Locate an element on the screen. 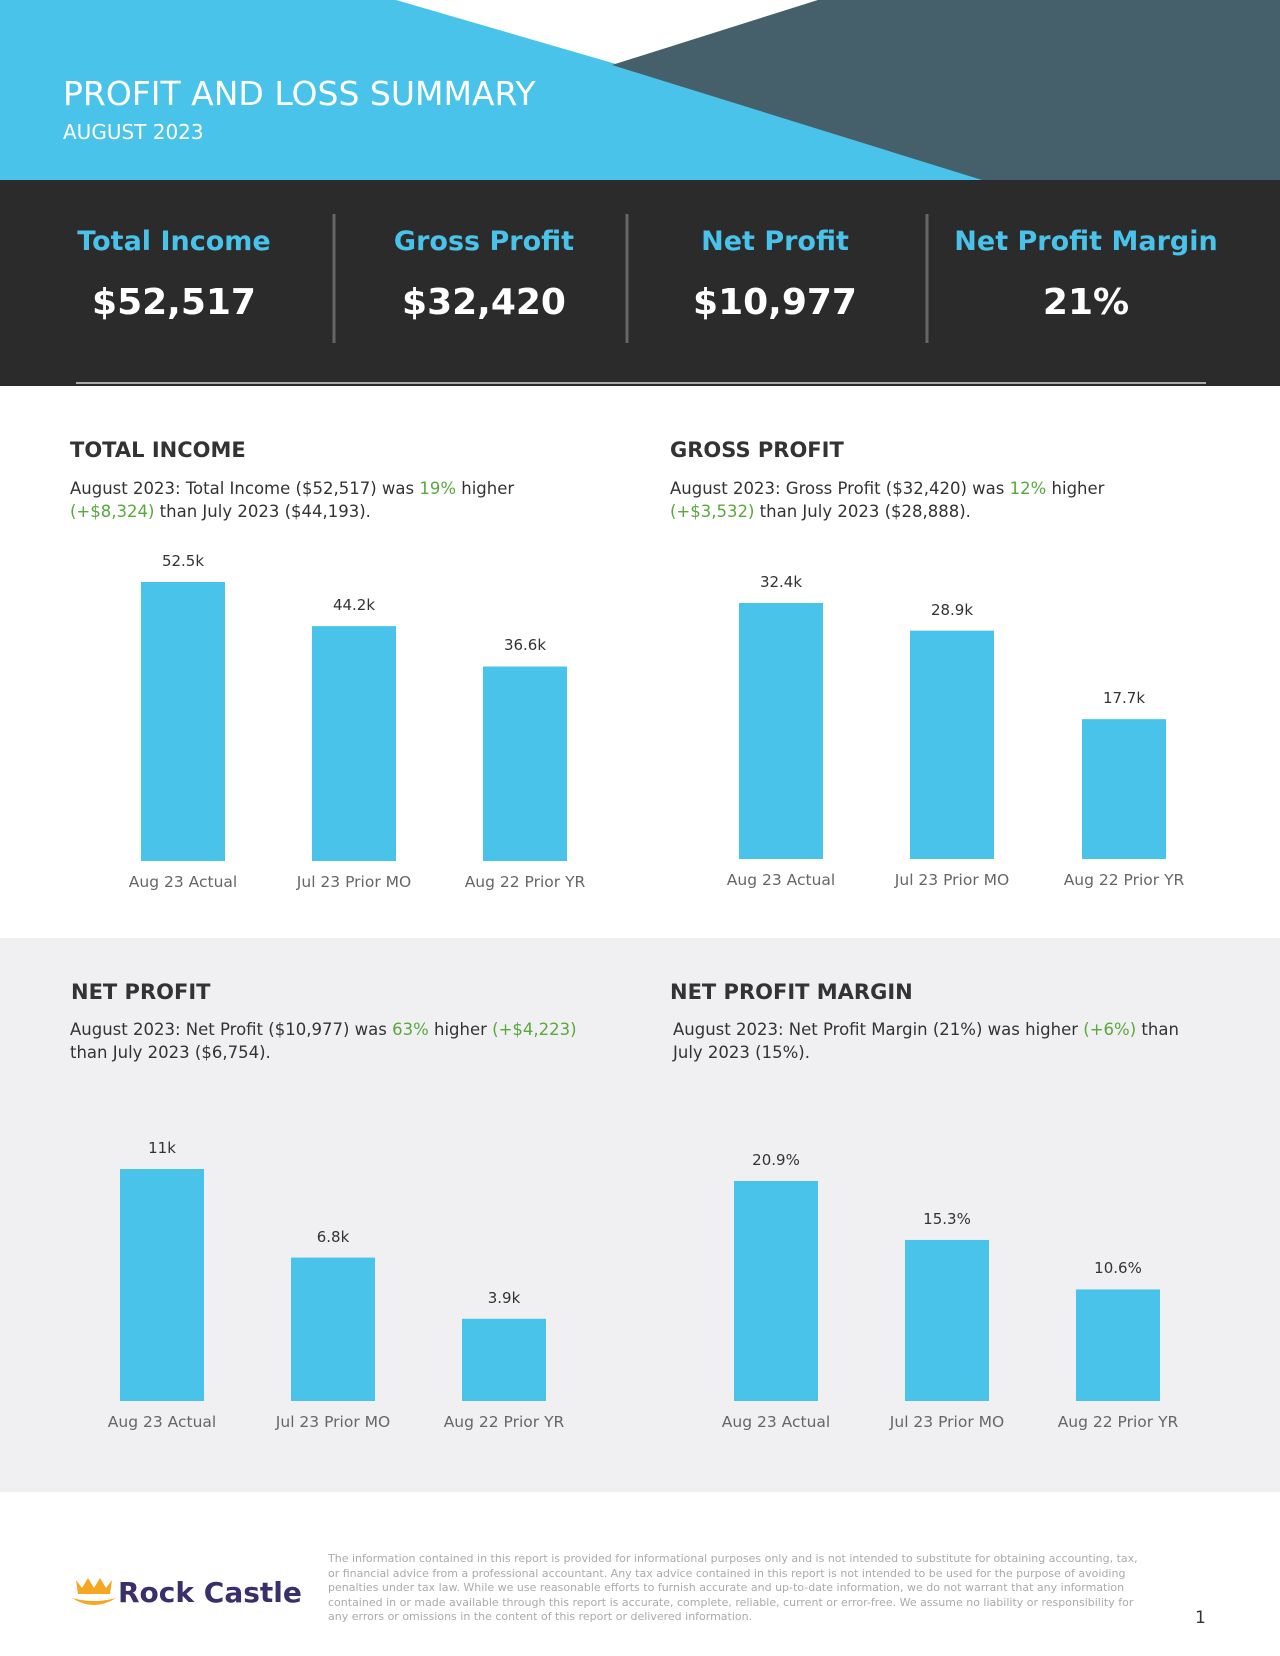 The image size is (1280, 1656). value-label: 32.4k is located at coordinates (781, 582).